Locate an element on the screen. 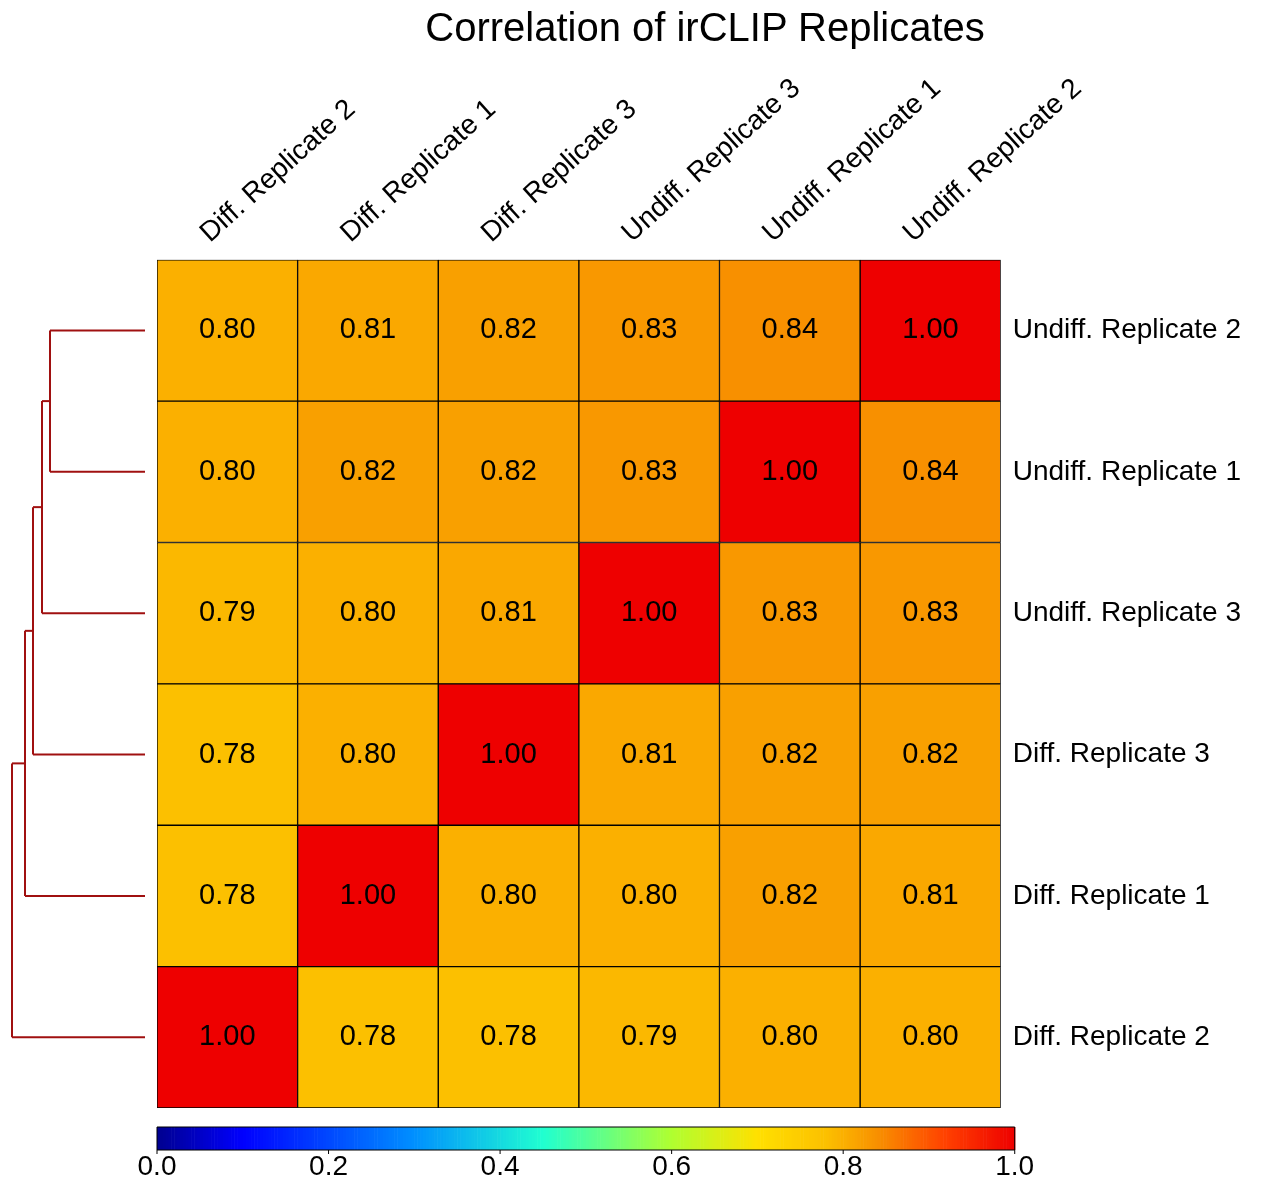  color-bar-label: 0.8 is located at coordinates (843, 1165).